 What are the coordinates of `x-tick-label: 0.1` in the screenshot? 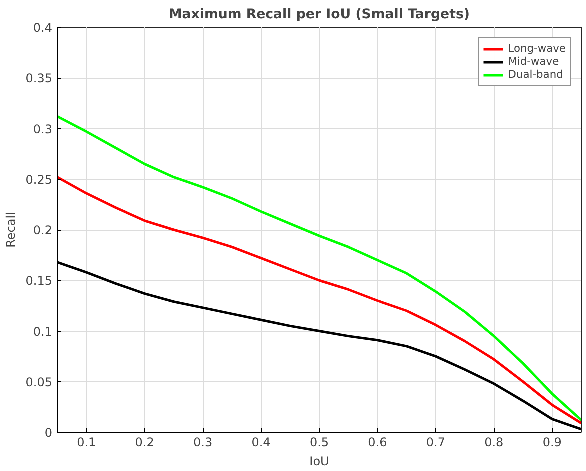 It's located at (86, 443).